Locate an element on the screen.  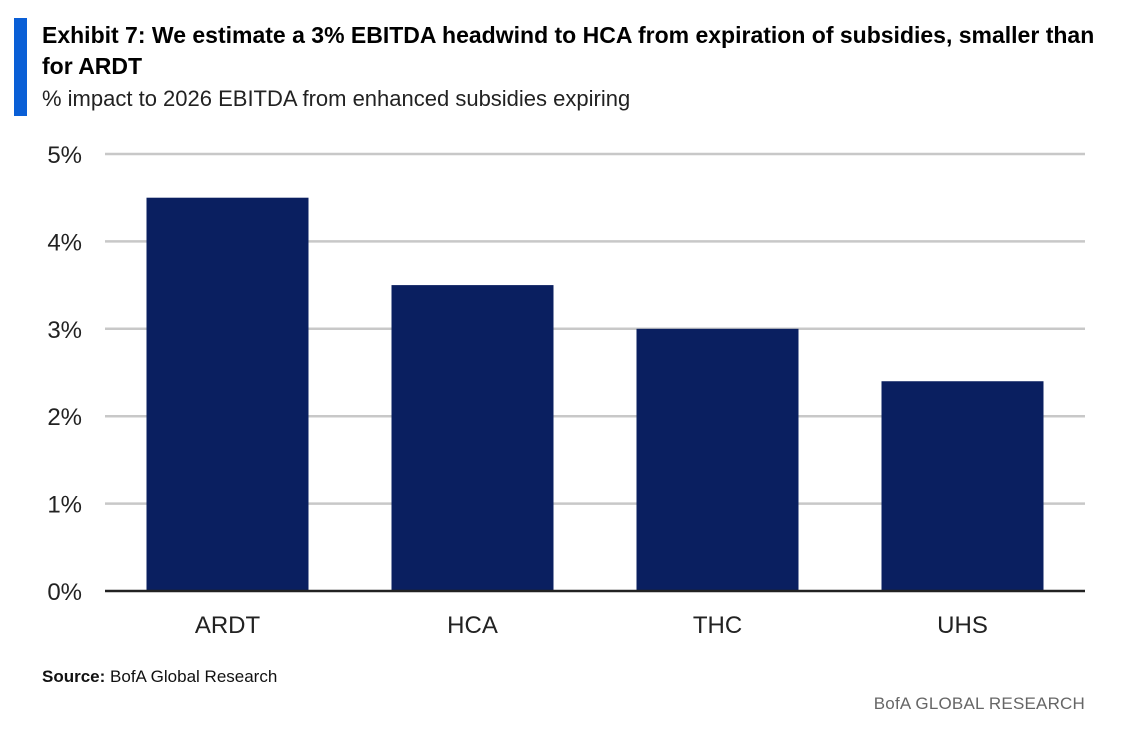
y-tick-label: 5% is located at coordinates (64, 155).